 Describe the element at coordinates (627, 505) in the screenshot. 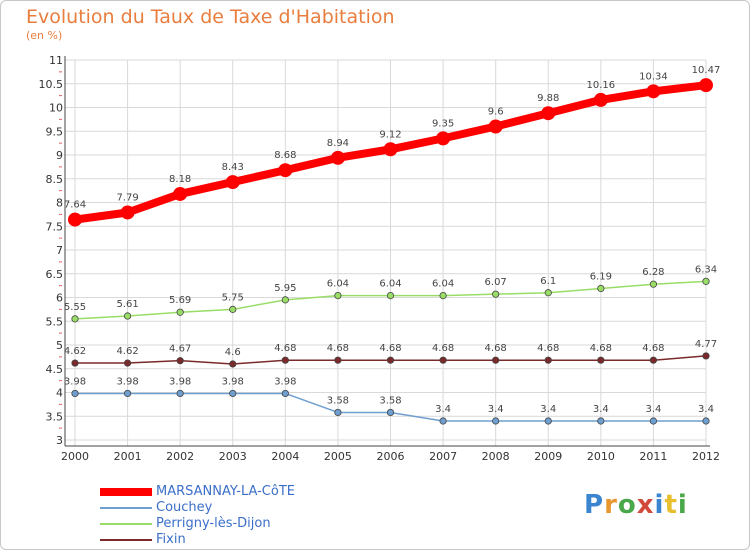

I see `logo-letter: o` at that location.